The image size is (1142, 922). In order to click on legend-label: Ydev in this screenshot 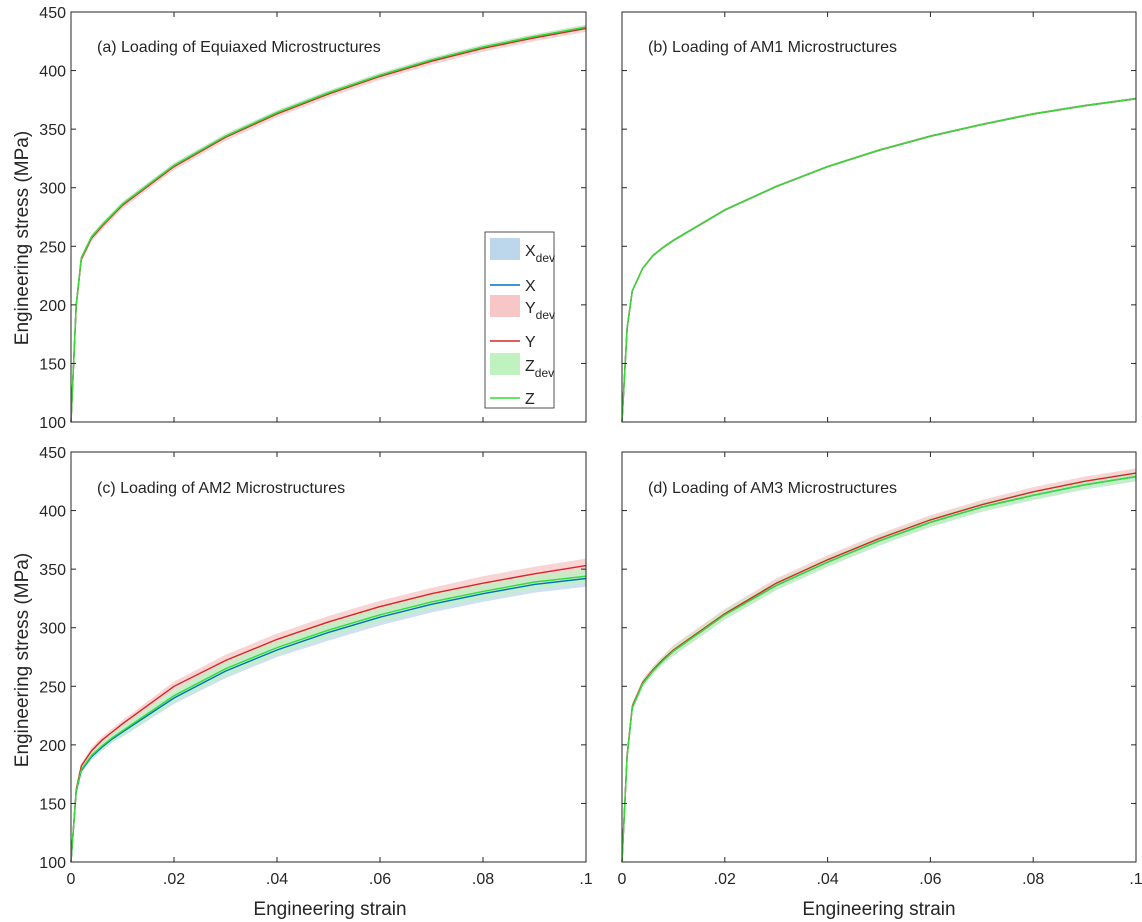, I will do `click(540, 311)`.